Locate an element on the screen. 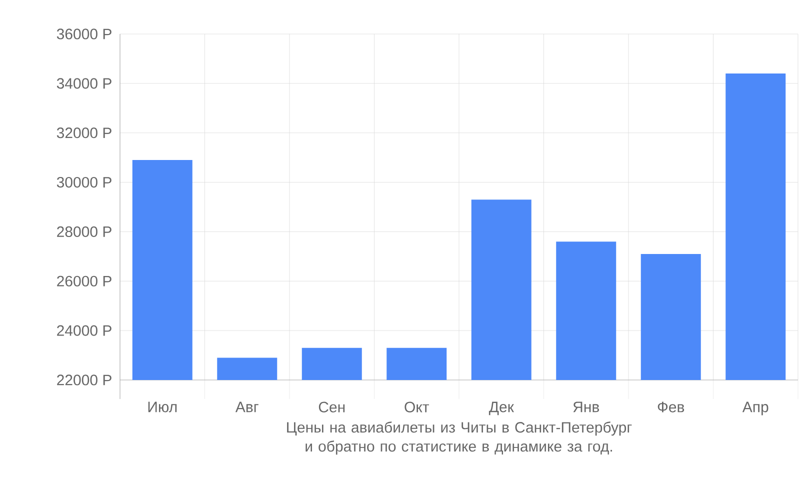 This screenshot has height=500, width=800. x-tick-label: Авг is located at coordinates (246, 407).